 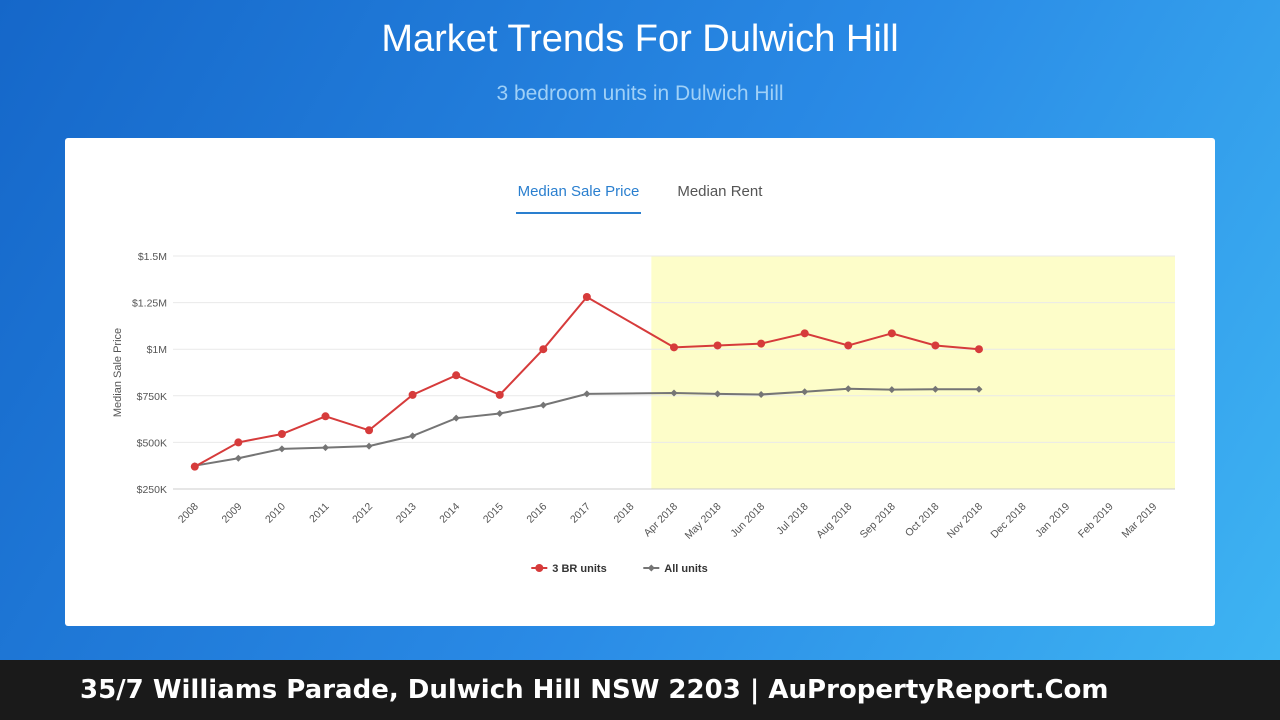 What do you see at coordinates (231, 513) in the screenshot?
I see `x-tick-label: 2009` at bounding box center [231, 513].